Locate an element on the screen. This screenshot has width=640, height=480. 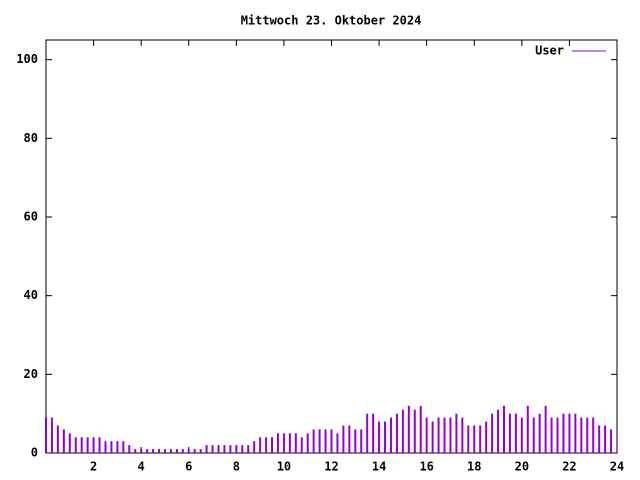
y-tick-label: 40 is located at coordinates (31, 295).